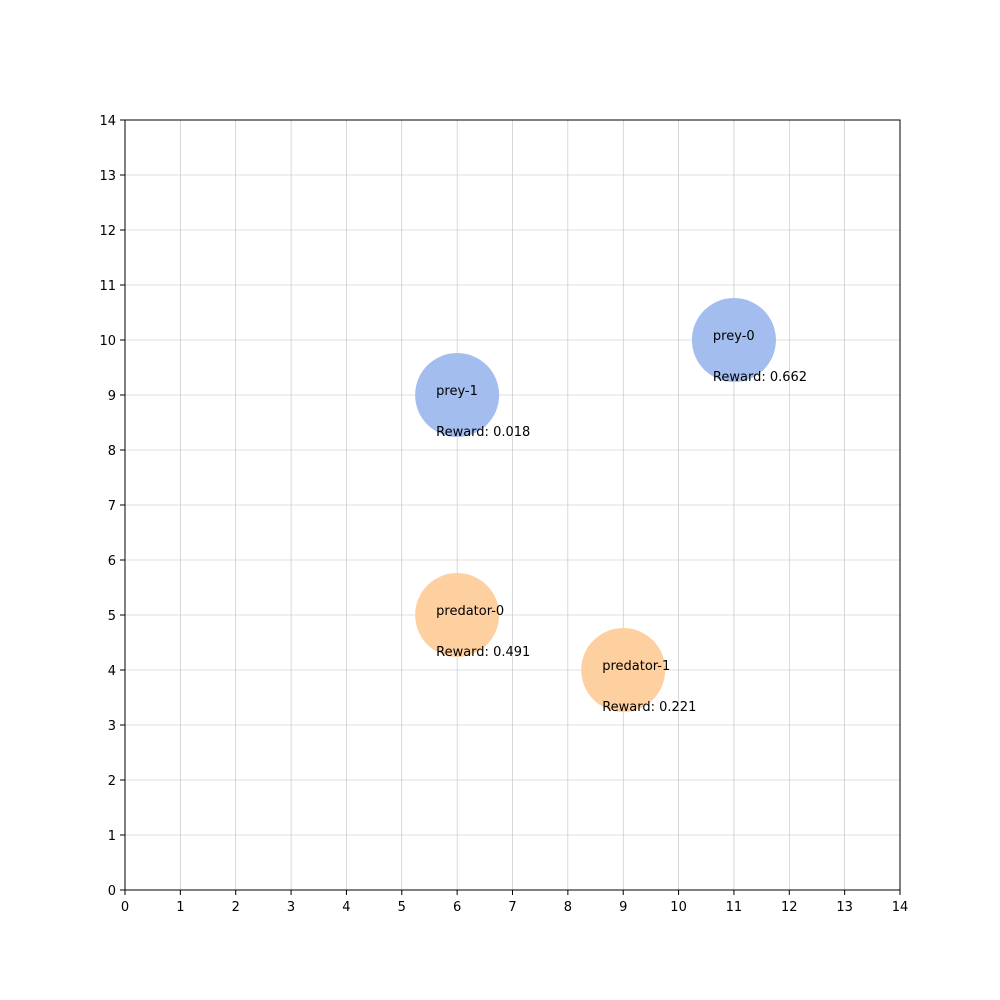  Describe the element at coordinates (112, 506) in the screenshot. I see `y-tick-label: 7` at that location.